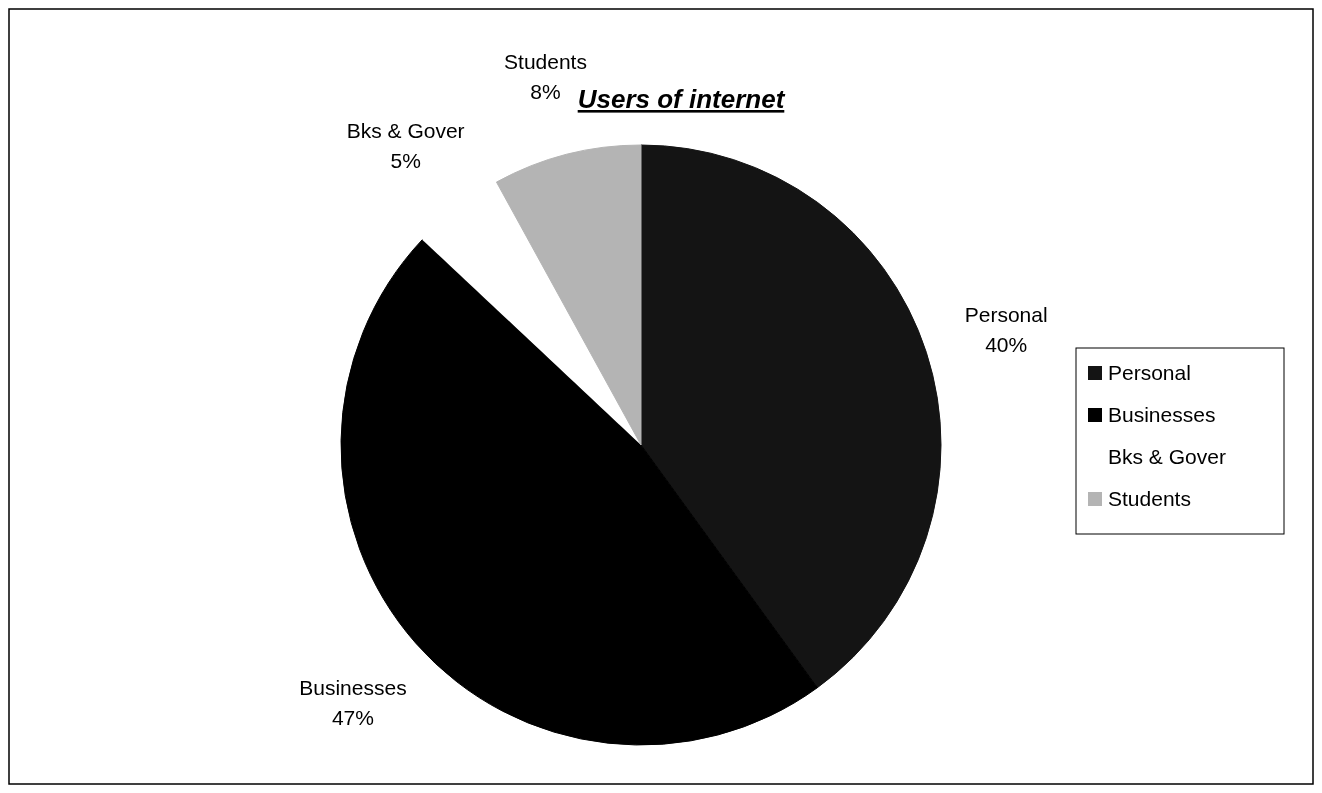 This screenshot has height=793, width=1322. Describe the element at coordinates (353, 687) in the screenshot. I see `slice-label: Businesses` at that location.